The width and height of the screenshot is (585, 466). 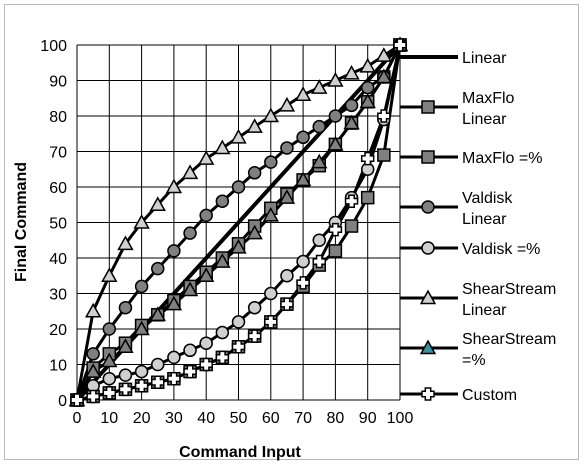 I want to click on y-axis-title: Final Command, so click(x=21, y=222).